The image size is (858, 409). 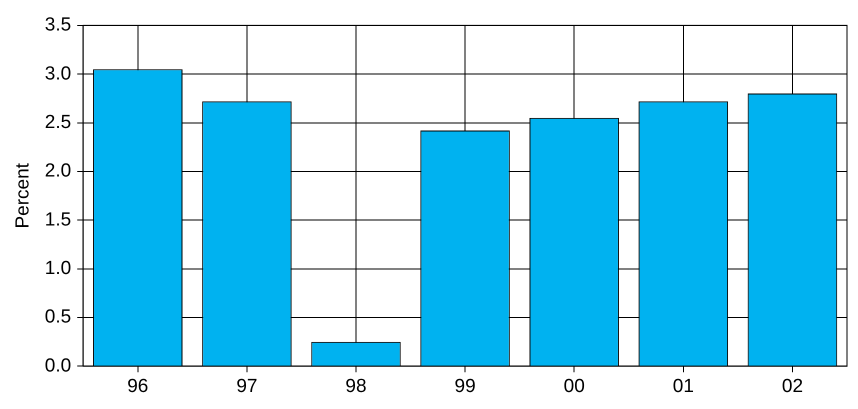 What do you see at coordinates (23, 195) in the screenshot?
I see `y-axis-title: Percent` at bounding box center [23, 195].